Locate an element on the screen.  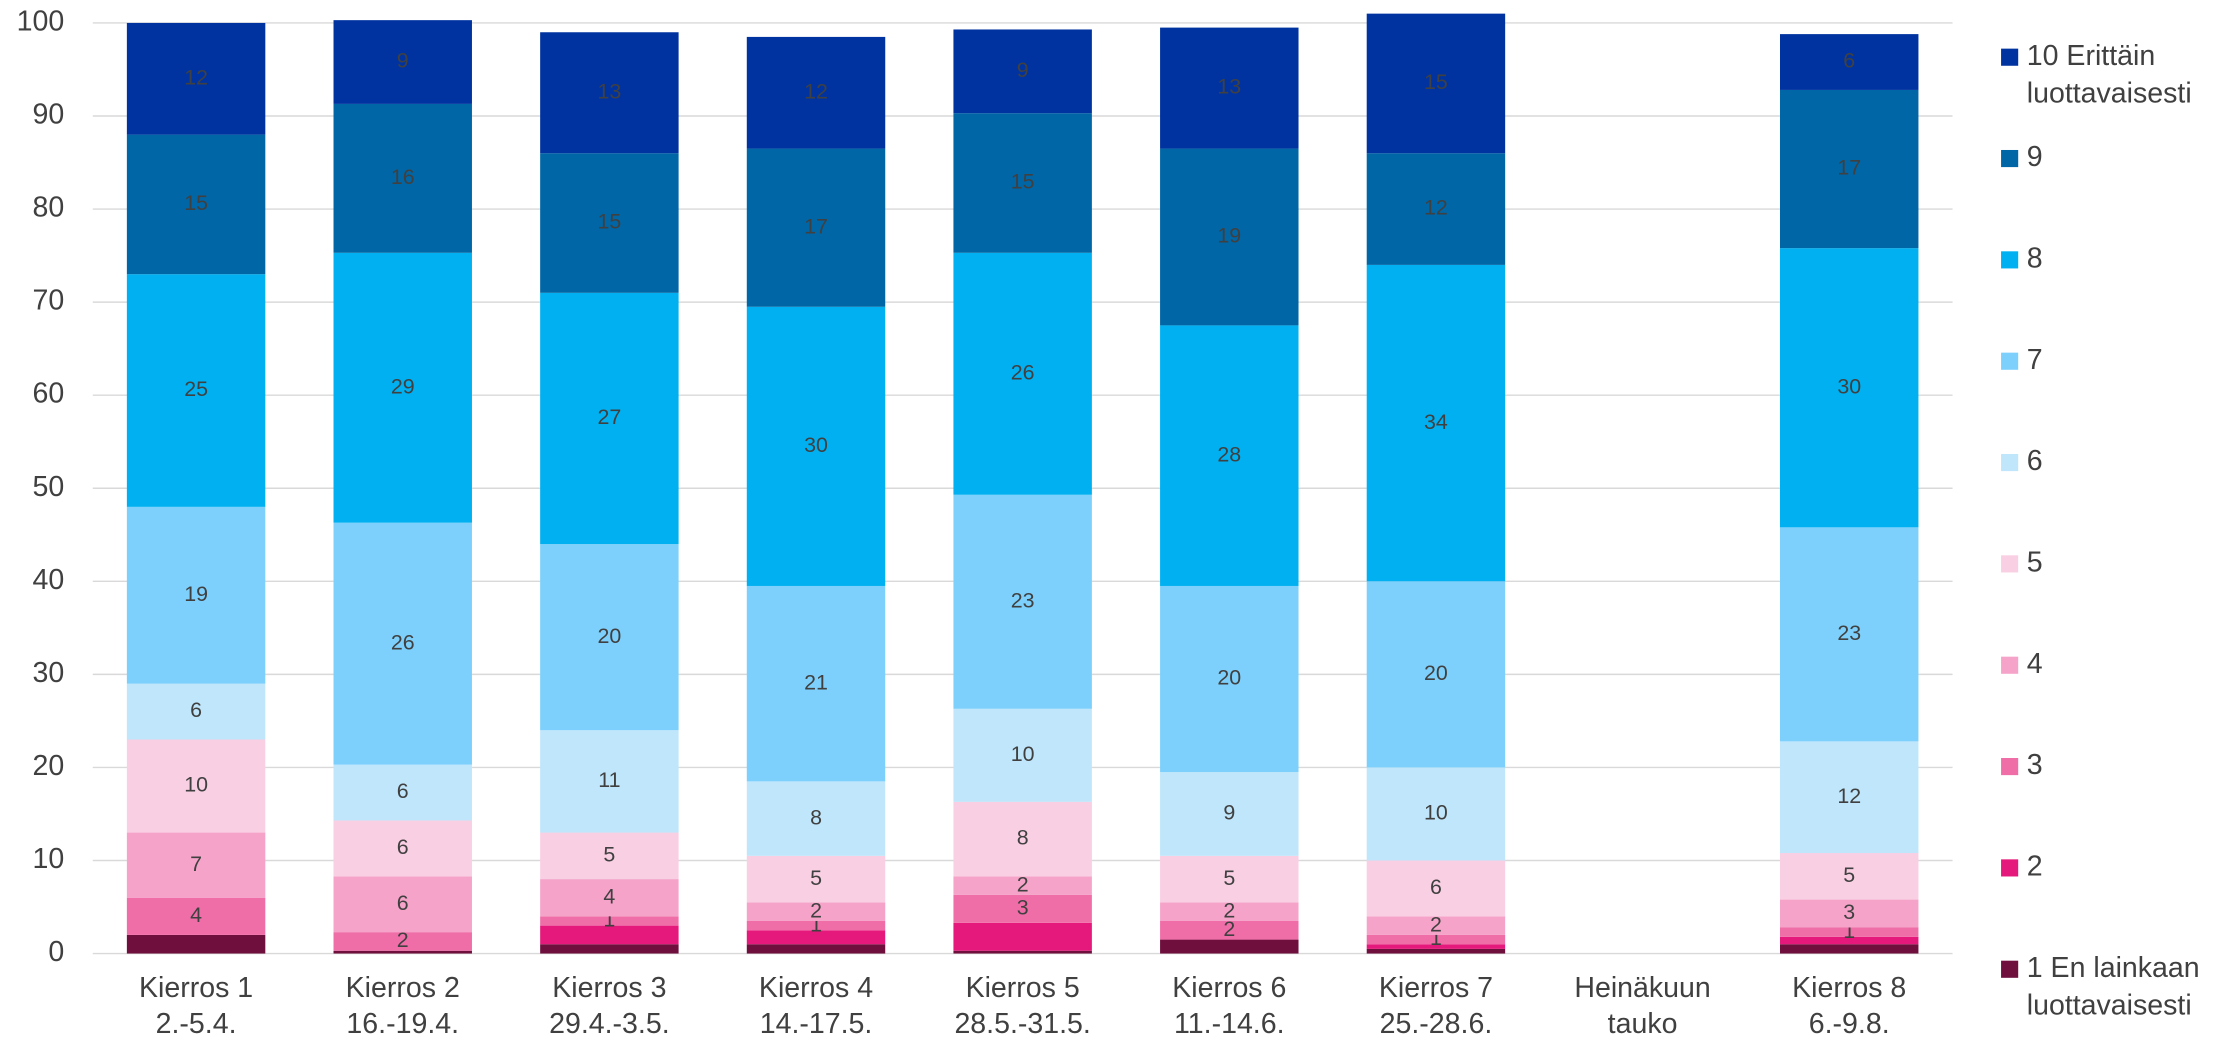
data-label: 28 is located at coordinates (1229, 454).